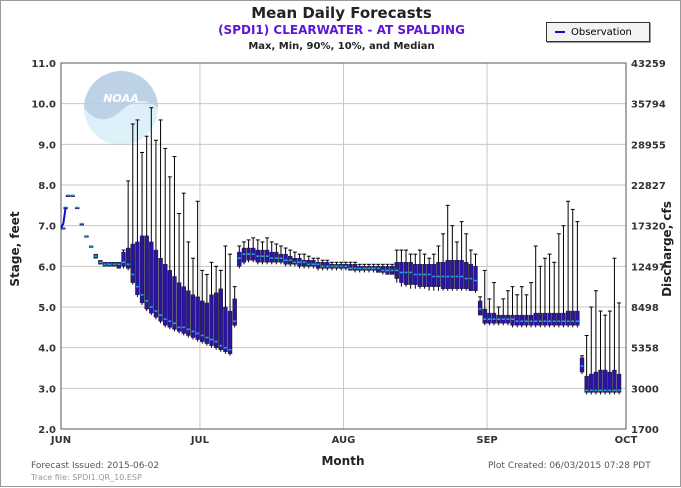 The image size is (681, 488). What do you see at coordinates (648, 145) in the screenshot?
I see `y-tick-label-right: 28955` at bounding box center [648, 145].